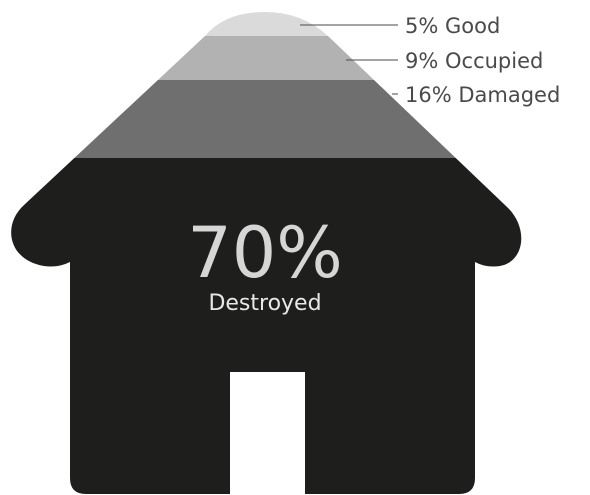 This screenshot has height=495, width=590. Describe the element at coordinates (482, 95) in the screenshot. I see `label-damaged: 16% Damaged` at that location.